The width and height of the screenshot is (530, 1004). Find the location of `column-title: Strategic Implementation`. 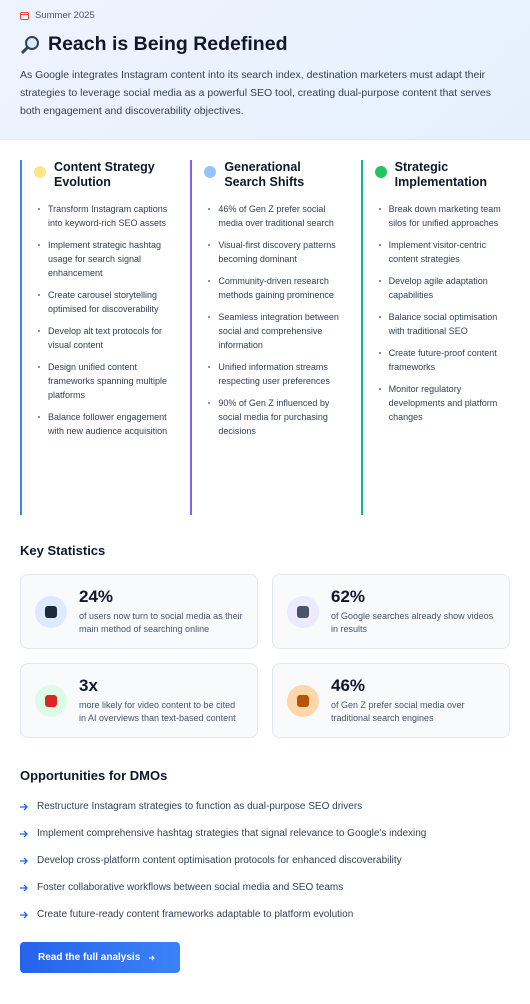

column-title: Strategic Implementation is located at coordinates (441, 174).